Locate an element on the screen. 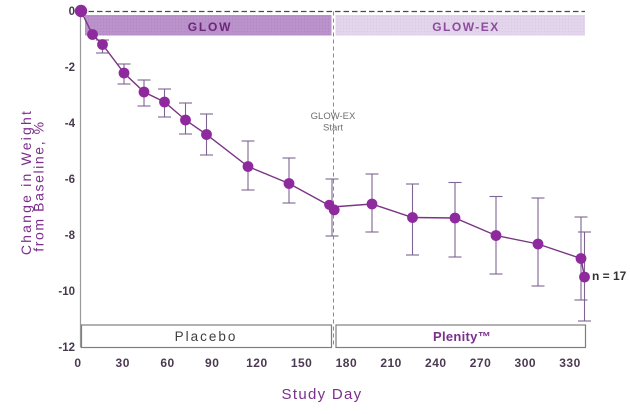 The height and width of the screenshot is (414, 630). svg-text: from Baseline, % is located at coordinates (39, 185).